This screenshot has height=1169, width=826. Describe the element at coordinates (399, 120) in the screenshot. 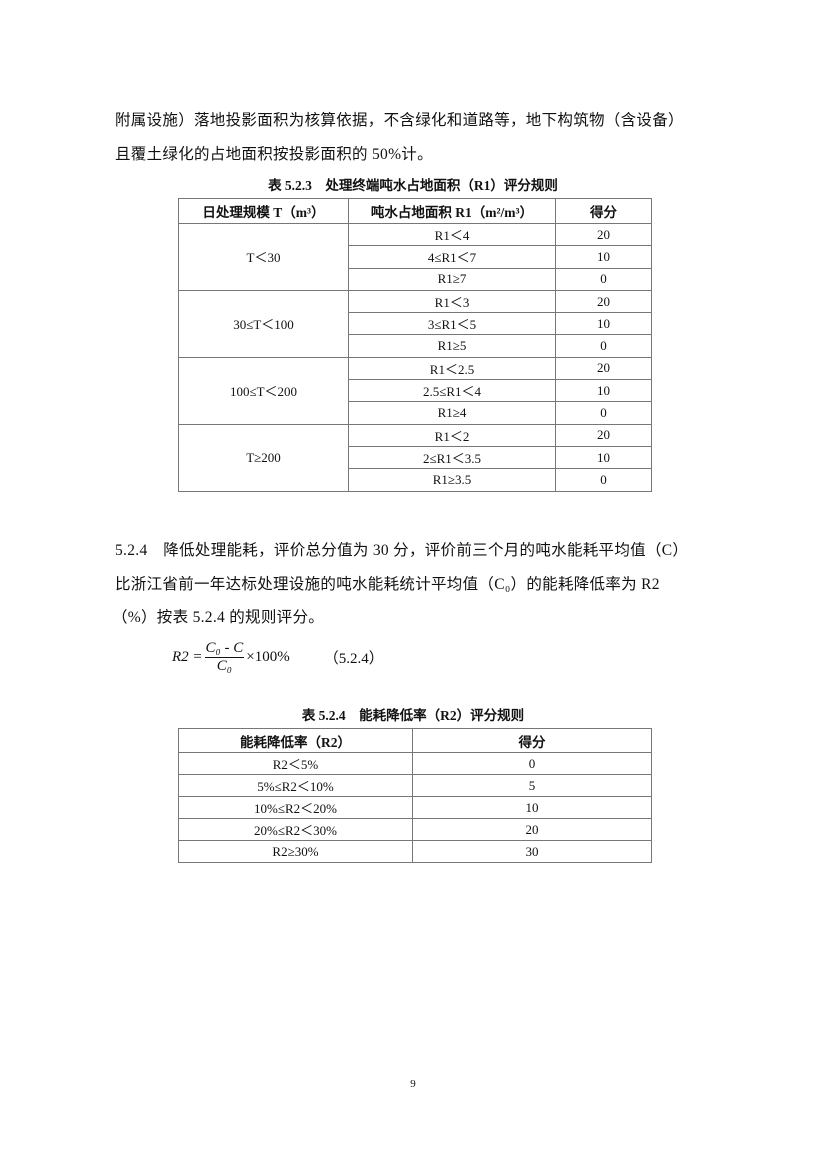

I see `paragraph-line: 附属设施）落地投影面积为核算依据，不含绿化和道路等，地下构筑物（含设备）` at that location.